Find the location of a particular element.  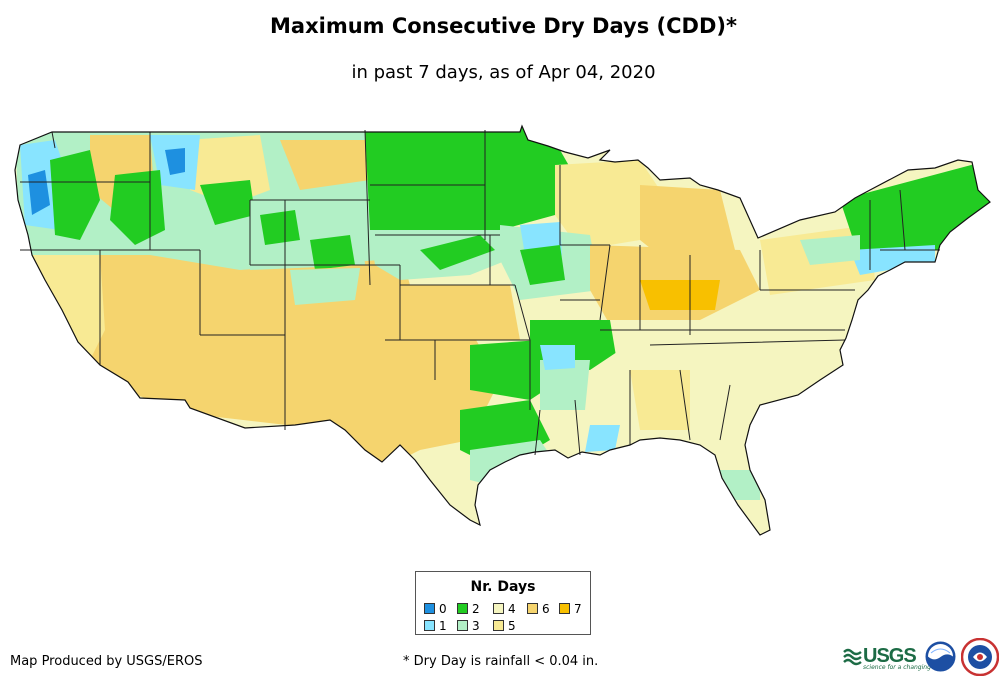

usgs-wordmark: USGS is located at coordinates (890, 655).